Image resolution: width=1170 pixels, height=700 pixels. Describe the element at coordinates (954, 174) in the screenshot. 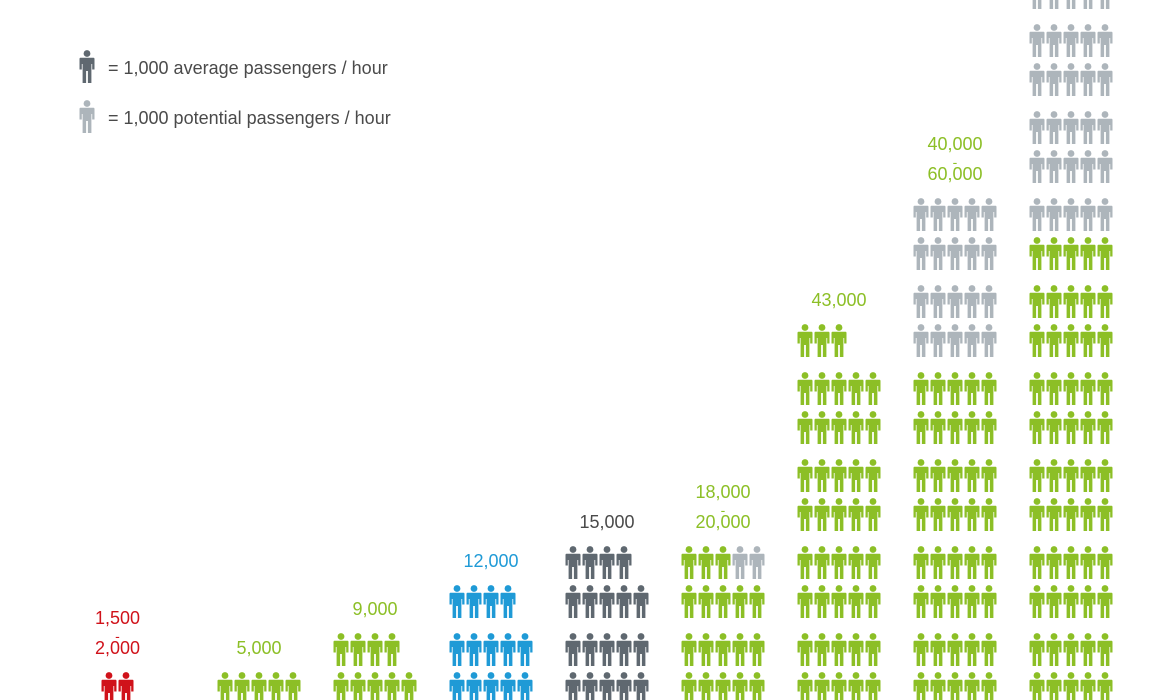

I see `column-value-label: 60,000` at that location.